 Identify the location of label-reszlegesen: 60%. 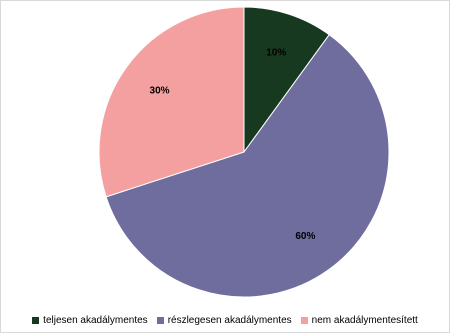
(305, 236).